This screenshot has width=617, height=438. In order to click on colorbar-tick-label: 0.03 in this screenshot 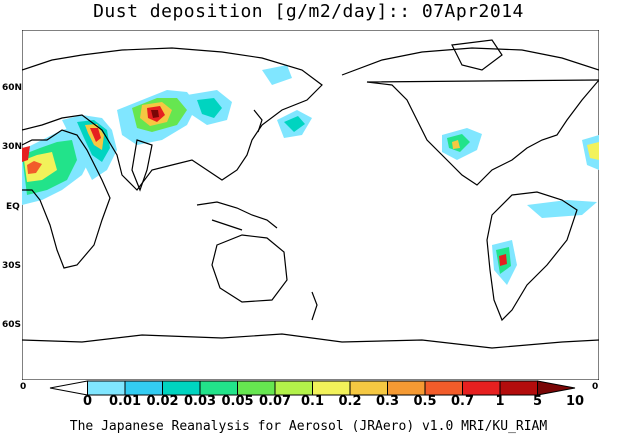, I will do `click(200, 401)`.